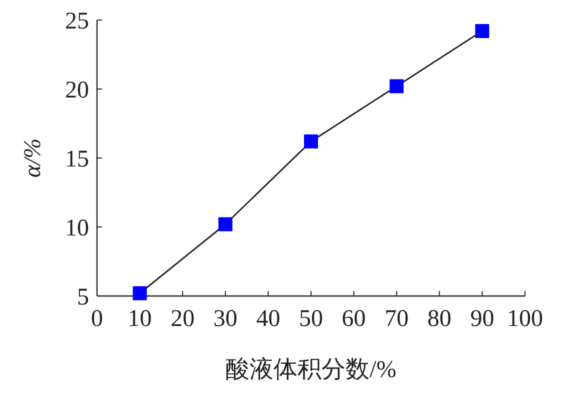 The width and height of the screenshot is (570, 395). I want to click on y-tick-label: 5, so click(83, 297).